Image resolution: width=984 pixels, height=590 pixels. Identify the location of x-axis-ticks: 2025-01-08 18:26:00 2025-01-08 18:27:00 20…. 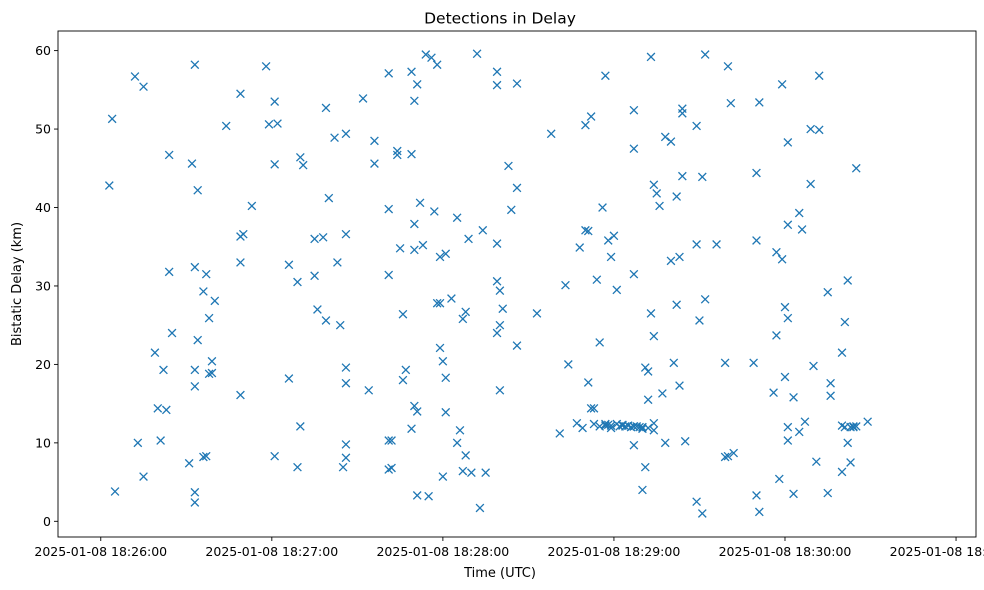
(509, 548).